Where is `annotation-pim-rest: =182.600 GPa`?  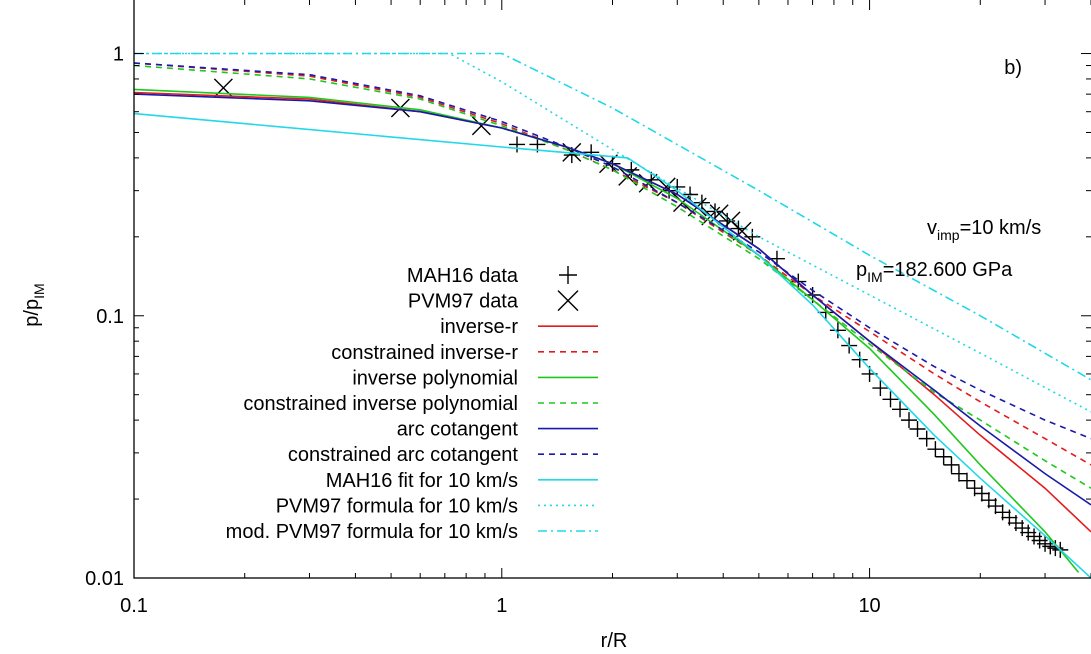
annotation-pim-rest: =182.600 GPa is located at coordinates (948, 270).